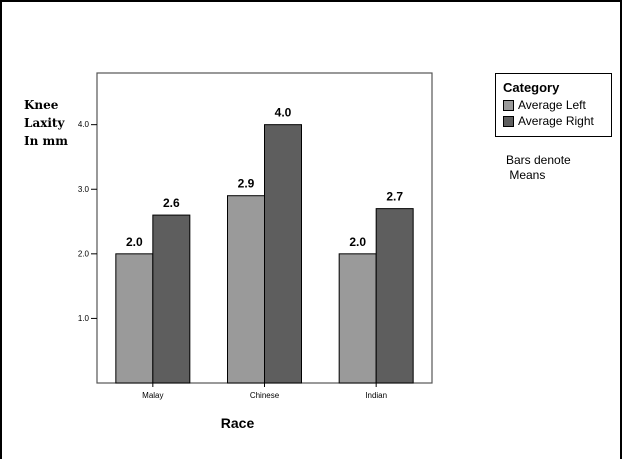  I want to click on x-tick-label: Indian, so click(376, 395).